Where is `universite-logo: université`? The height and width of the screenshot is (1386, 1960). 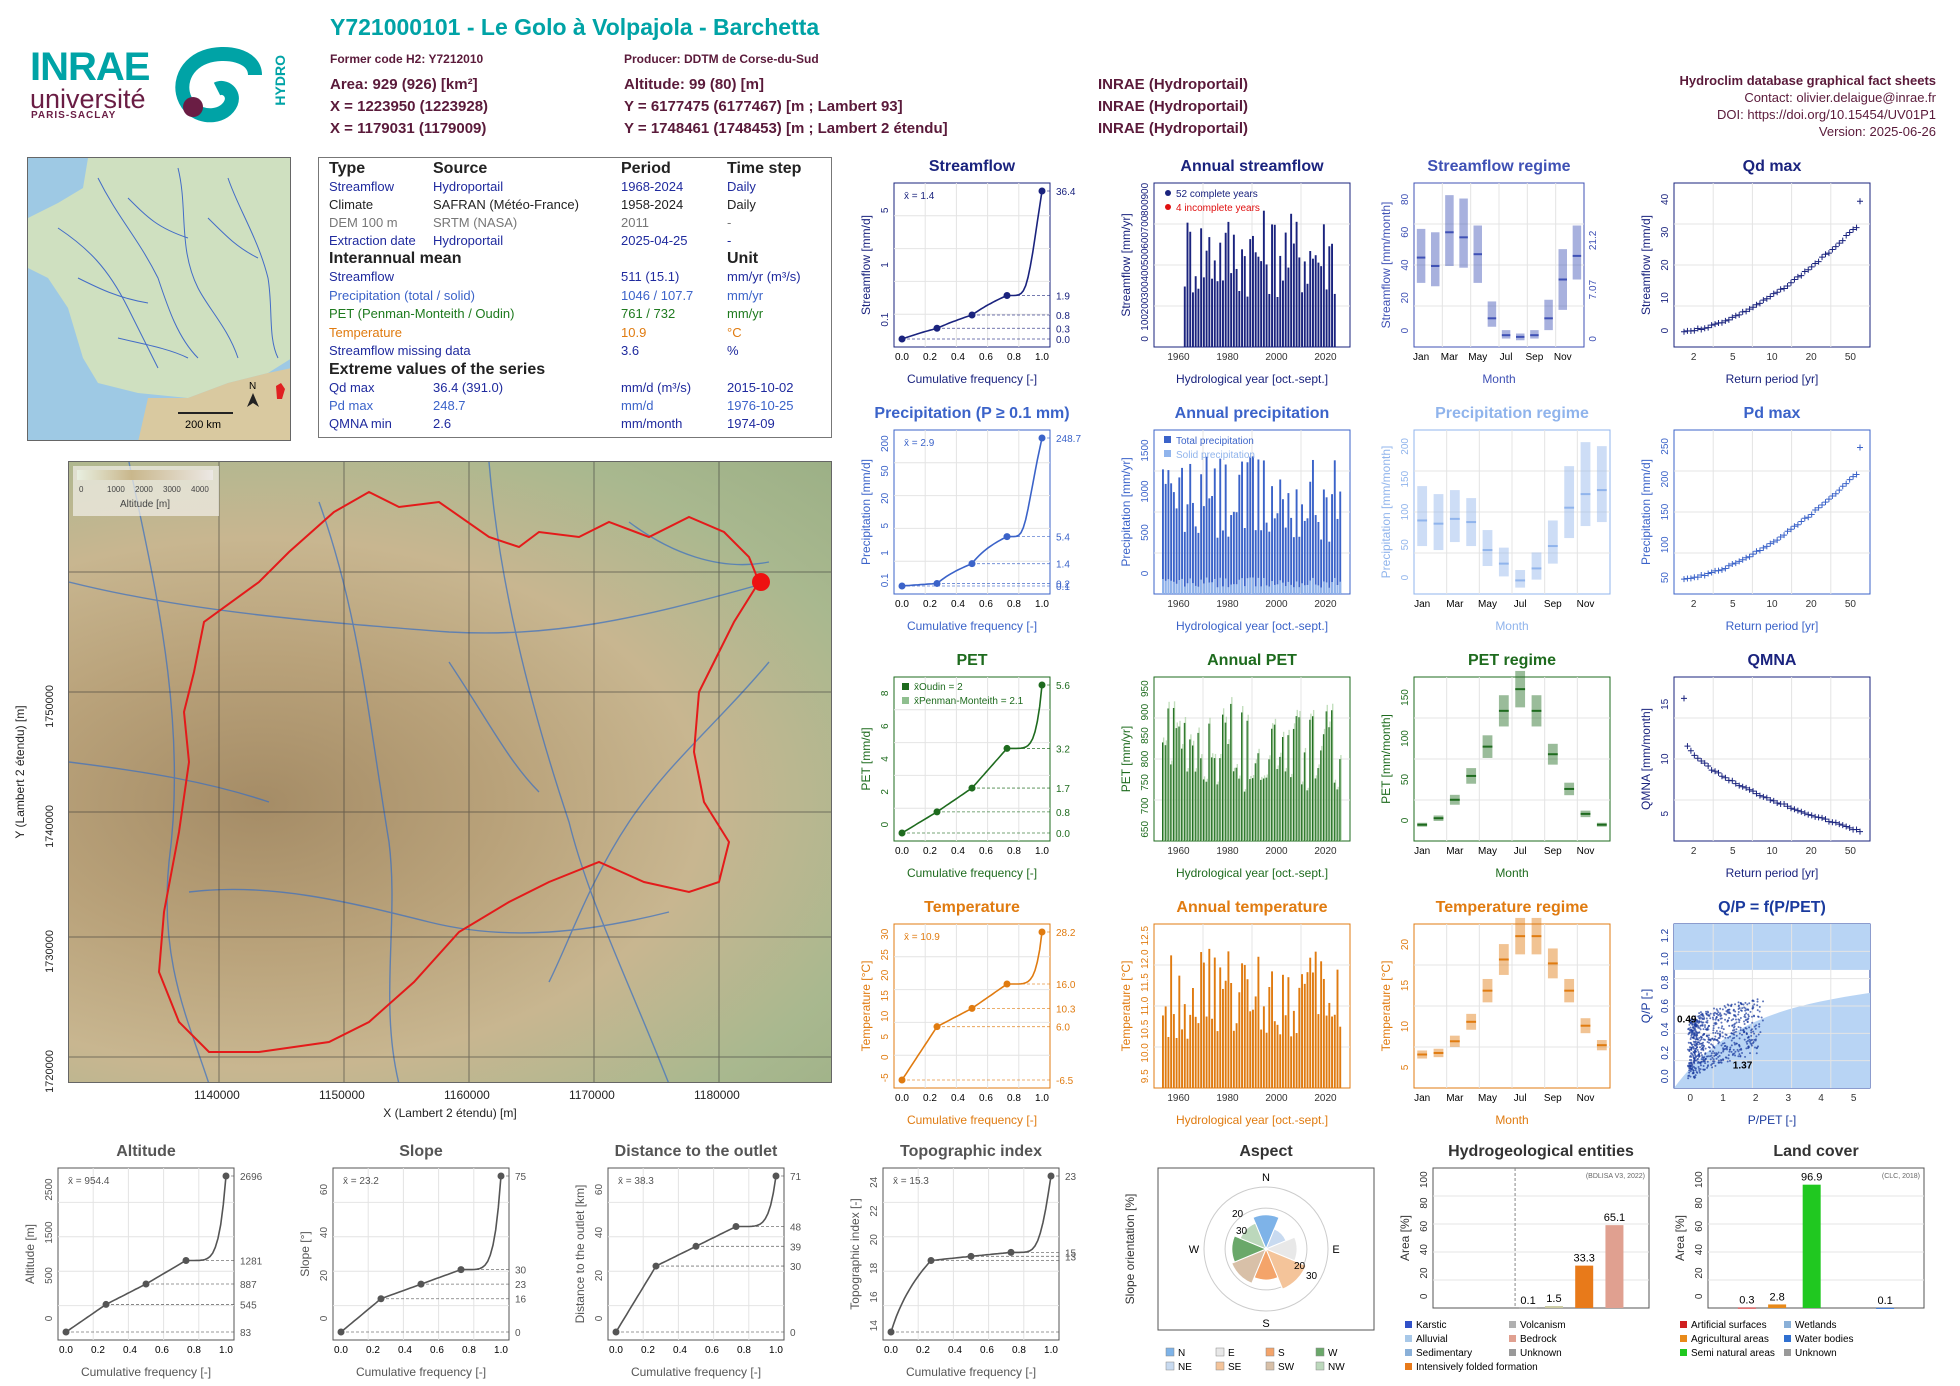 universite-logo: université is located at coordinates (88, 99).